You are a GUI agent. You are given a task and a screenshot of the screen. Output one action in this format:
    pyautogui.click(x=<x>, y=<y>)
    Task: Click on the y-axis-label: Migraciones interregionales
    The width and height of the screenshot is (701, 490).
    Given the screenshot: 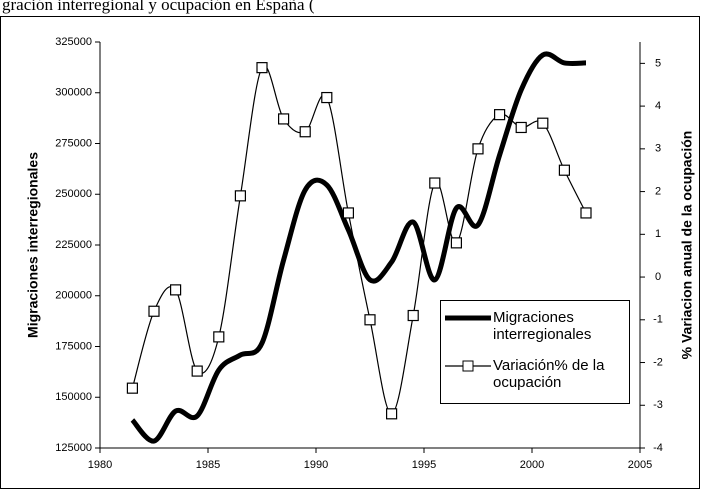 What is the action you would take?
    pyautogui.click(x=33, y=245)
    